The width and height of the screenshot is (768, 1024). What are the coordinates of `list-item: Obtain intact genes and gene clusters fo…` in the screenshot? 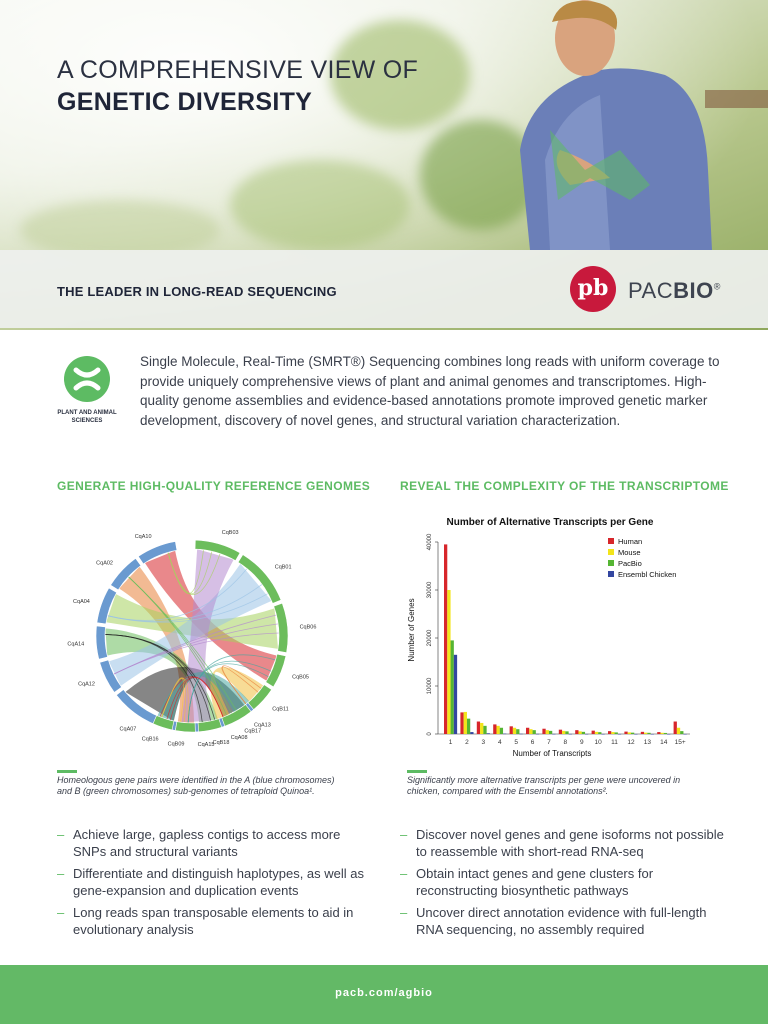 It's located at (567, 882).